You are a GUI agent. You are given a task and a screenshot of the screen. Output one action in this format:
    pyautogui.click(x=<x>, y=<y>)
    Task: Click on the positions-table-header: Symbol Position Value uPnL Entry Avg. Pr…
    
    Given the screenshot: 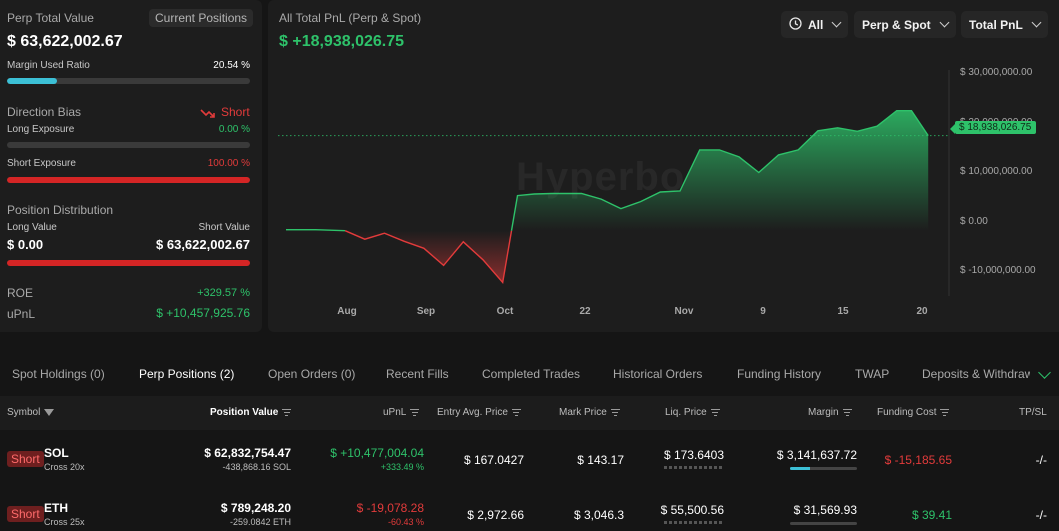 What is the action you would take?
    pyautogui.click(x=529, y=413)
    